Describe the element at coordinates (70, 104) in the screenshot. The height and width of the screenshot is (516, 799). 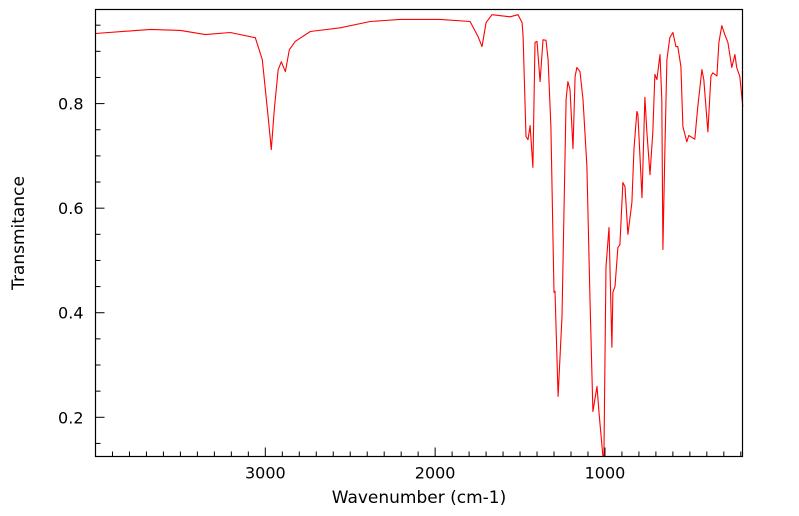
I see `y-tick-label: 0.8` at that location.